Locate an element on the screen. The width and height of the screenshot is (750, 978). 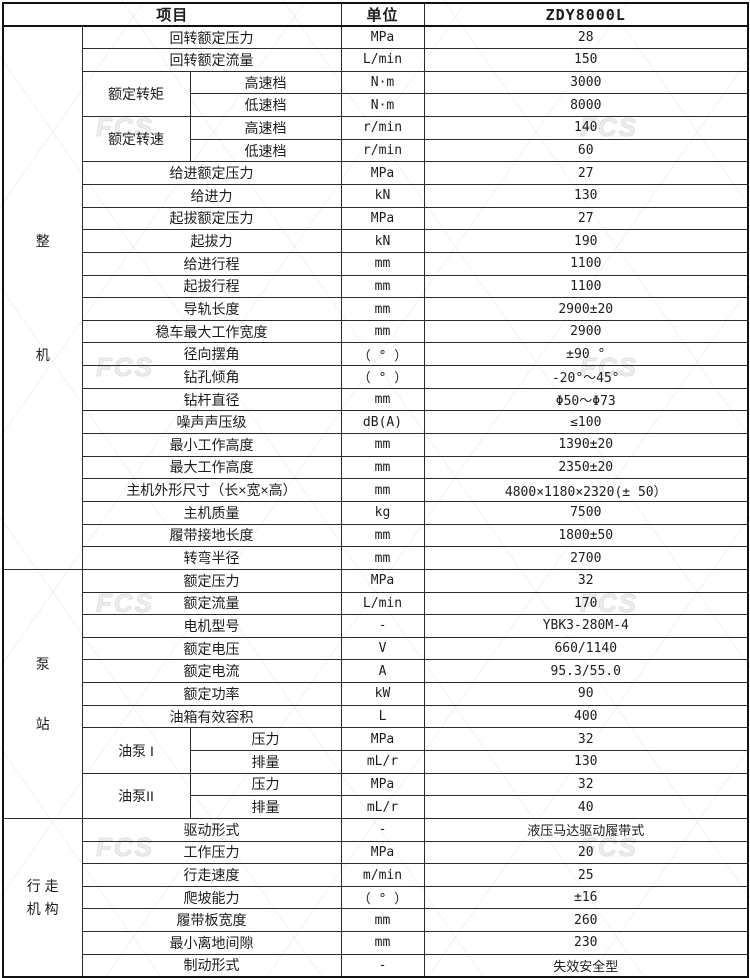
value-cell: ±90 ° is located at coordinates (586, 354).